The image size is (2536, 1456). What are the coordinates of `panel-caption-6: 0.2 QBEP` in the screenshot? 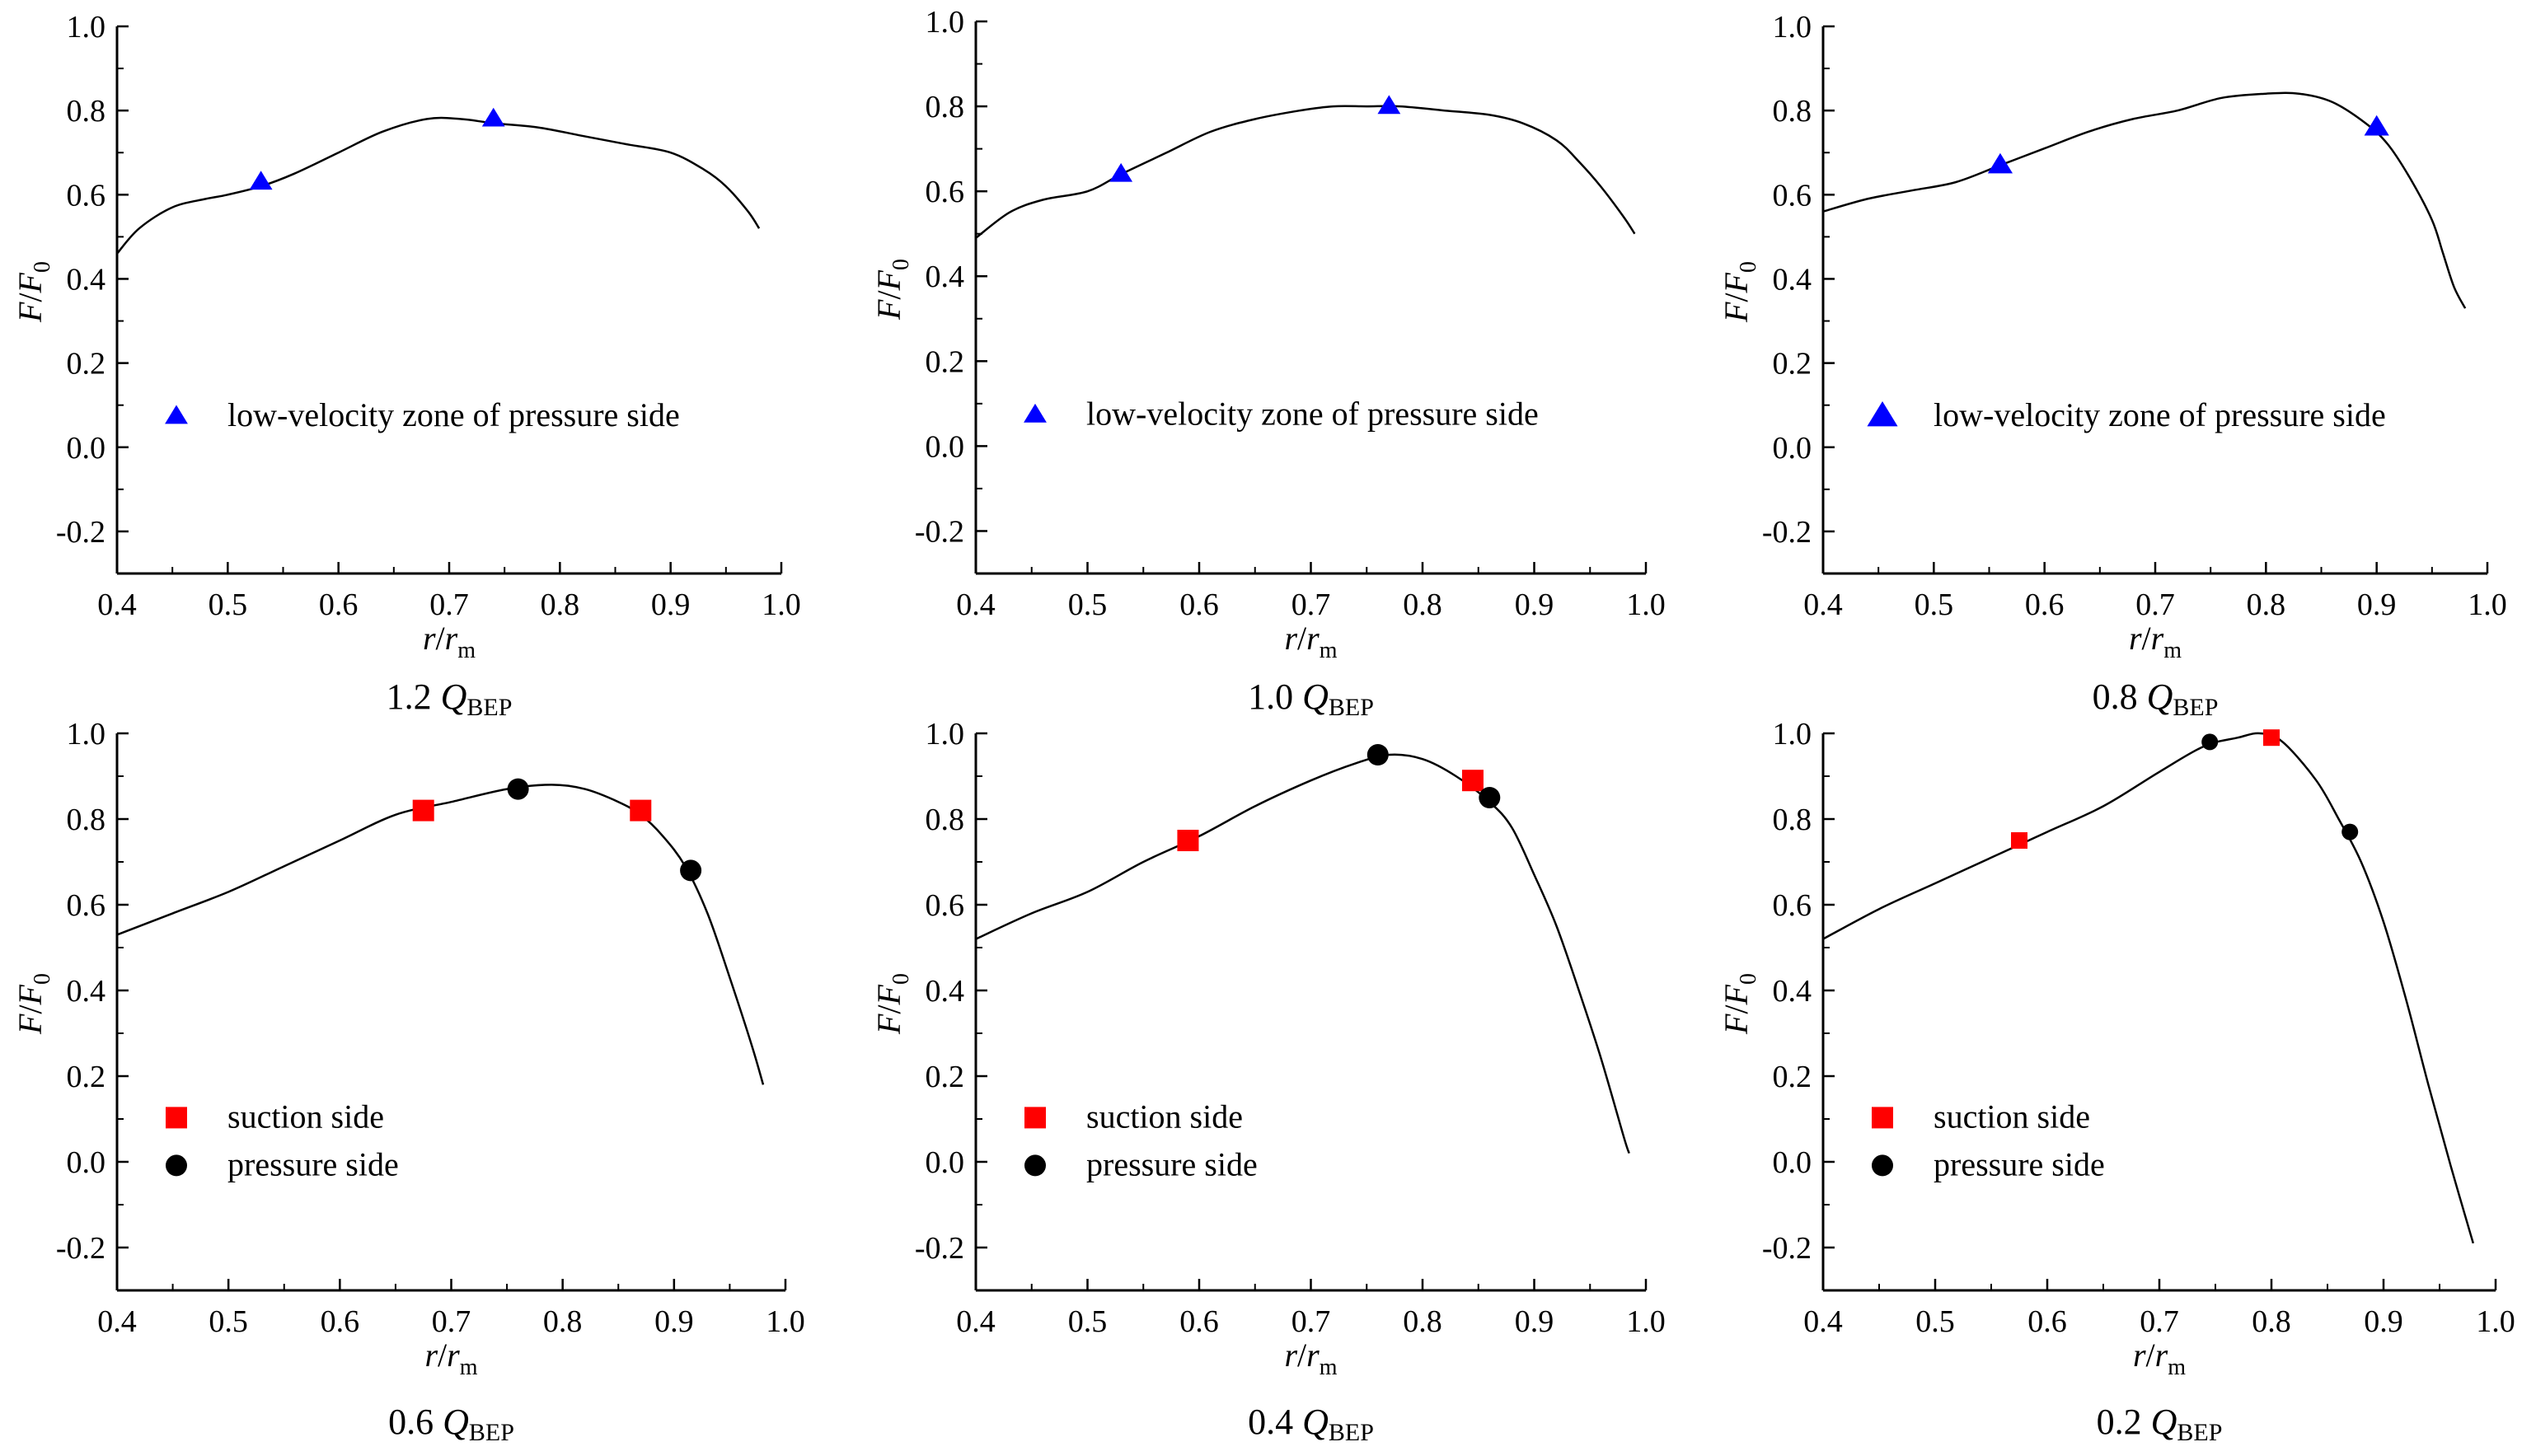 It's located at (2159, 1424).